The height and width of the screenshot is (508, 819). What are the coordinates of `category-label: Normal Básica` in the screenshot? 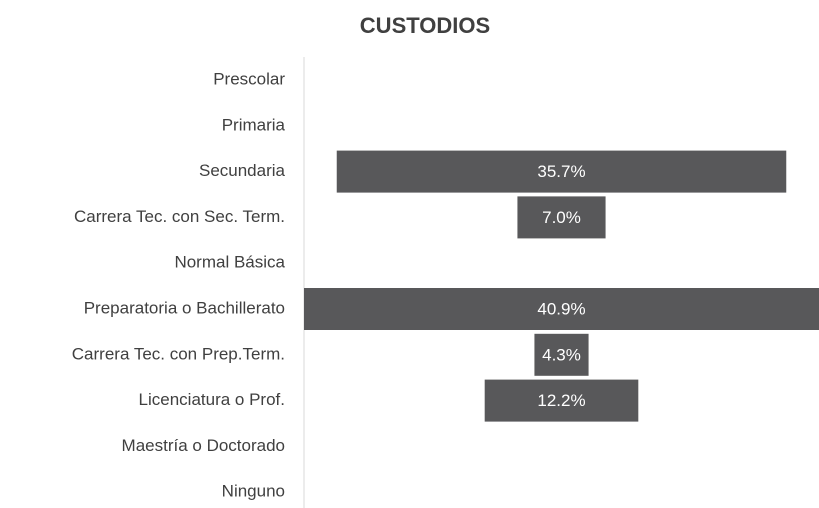 It's located at (229, 262).